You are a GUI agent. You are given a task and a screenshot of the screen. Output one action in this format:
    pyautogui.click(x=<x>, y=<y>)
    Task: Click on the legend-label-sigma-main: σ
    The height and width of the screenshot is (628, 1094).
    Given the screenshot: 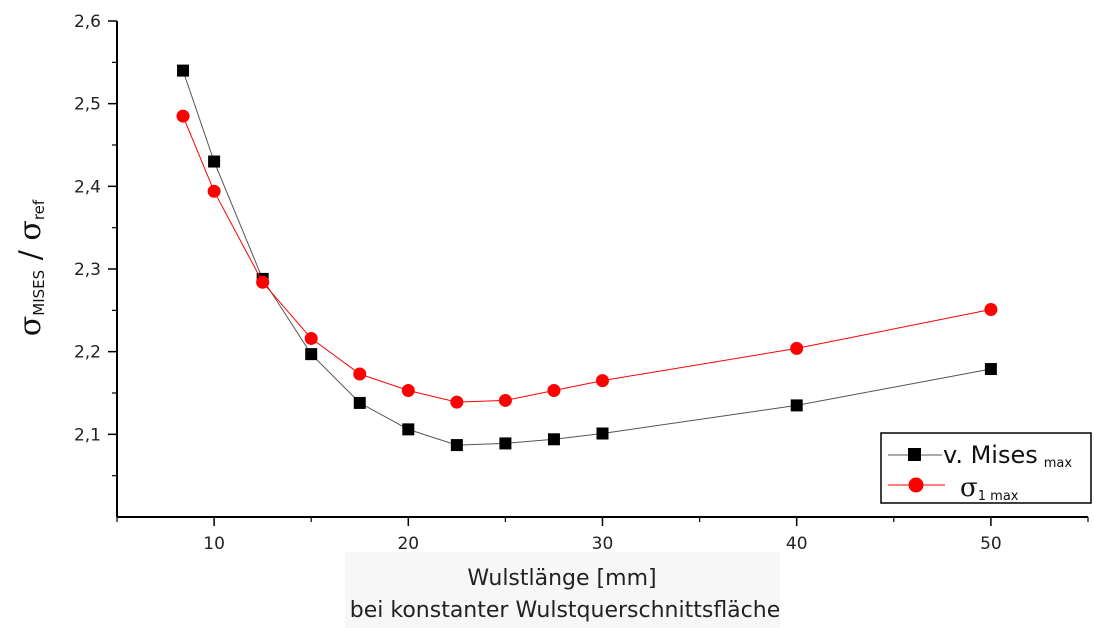 What is the action you would take?
    pyautogui.click(x=969, y=488)
    